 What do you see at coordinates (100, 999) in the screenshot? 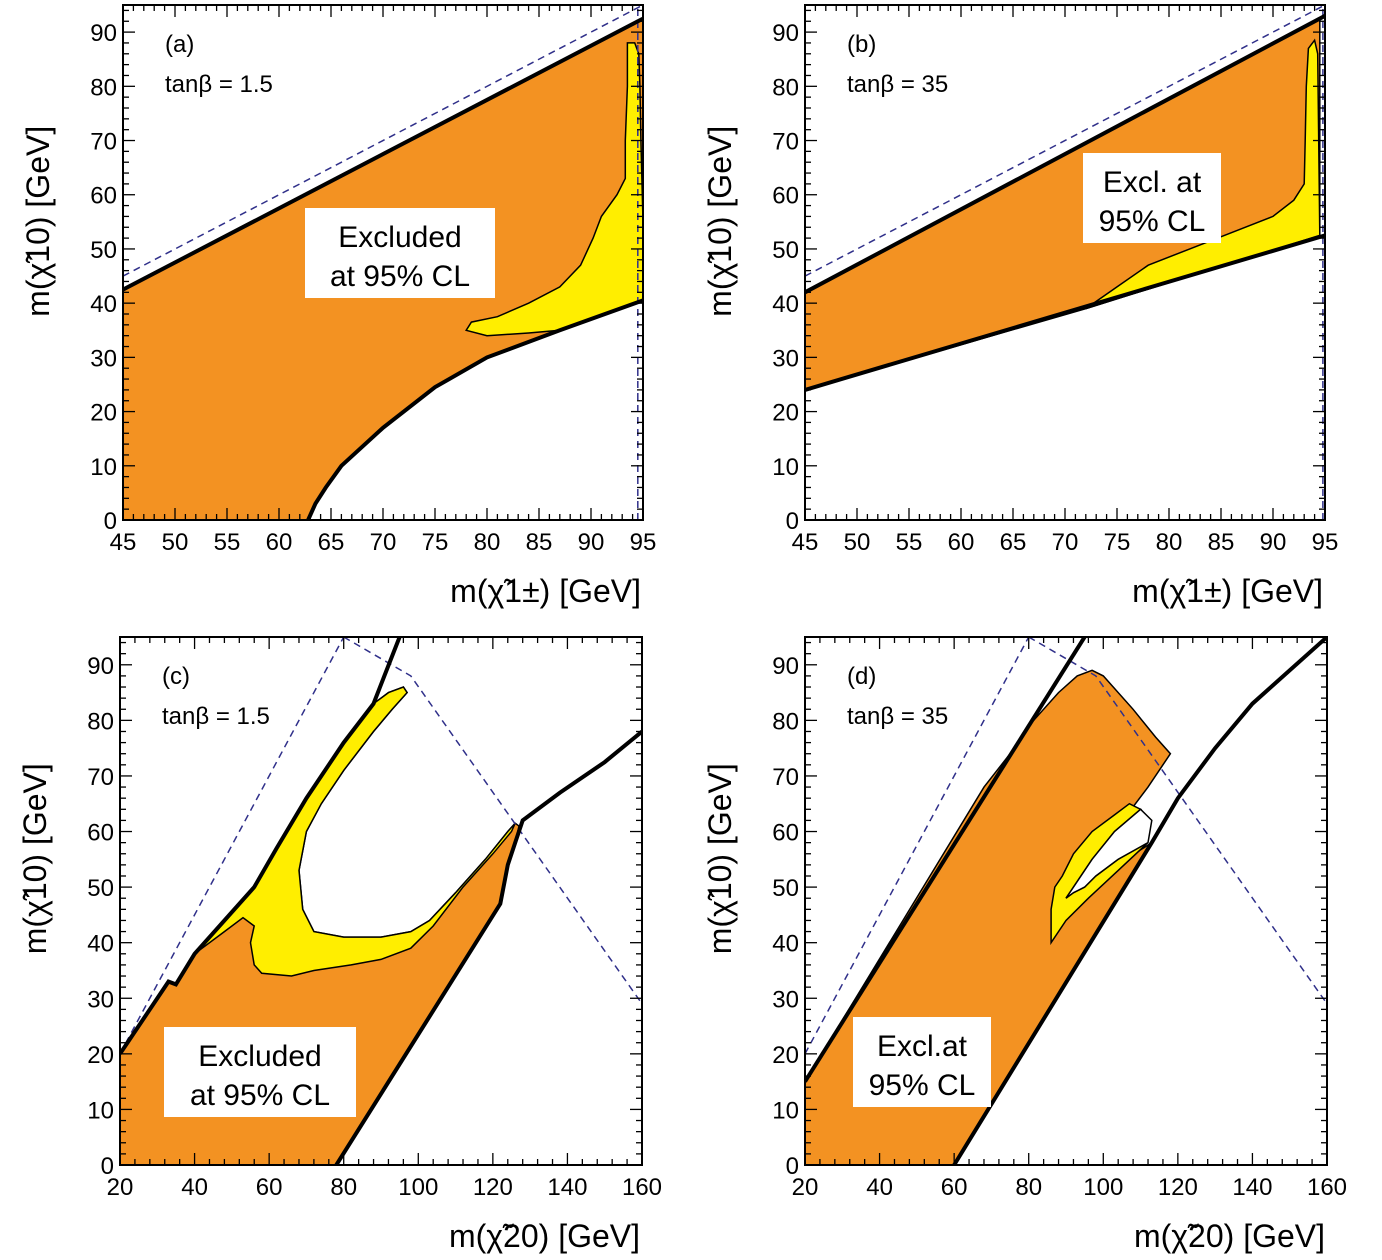
I see `y-tick-label-c: 30` at bounding box center [100, 999].